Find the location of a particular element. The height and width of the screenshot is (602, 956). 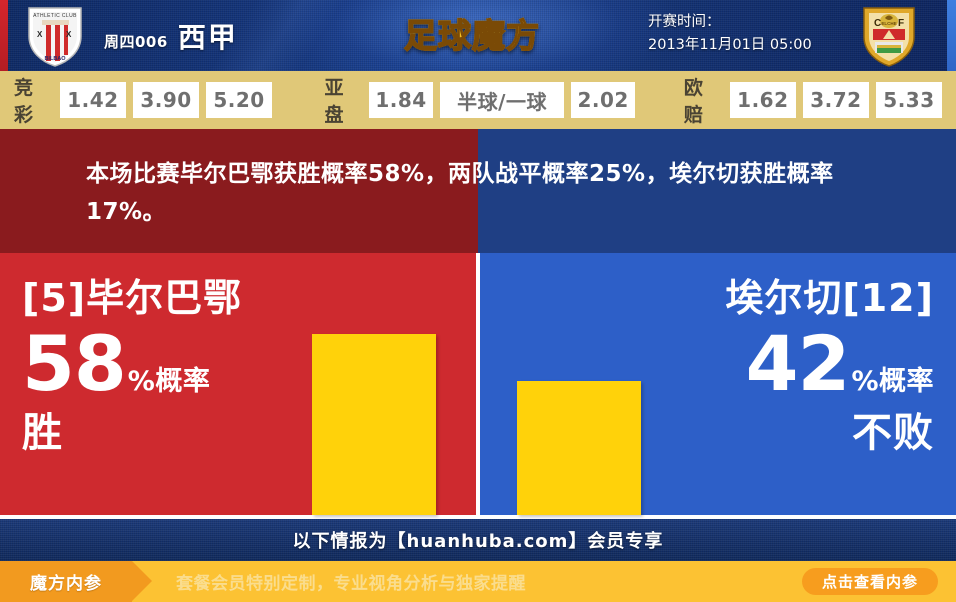

home-team-badge: ATHLETIC CLUB BILBAO X X is located at coordinates (55, 36).